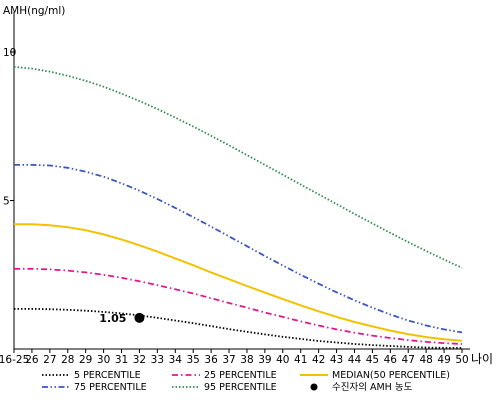 The image size is (500, 400). What do you see at coordinates (240, 375) in the screenshot?
I see `legend-label: 25 PERCENTILE` at bounding box center [240, 375].